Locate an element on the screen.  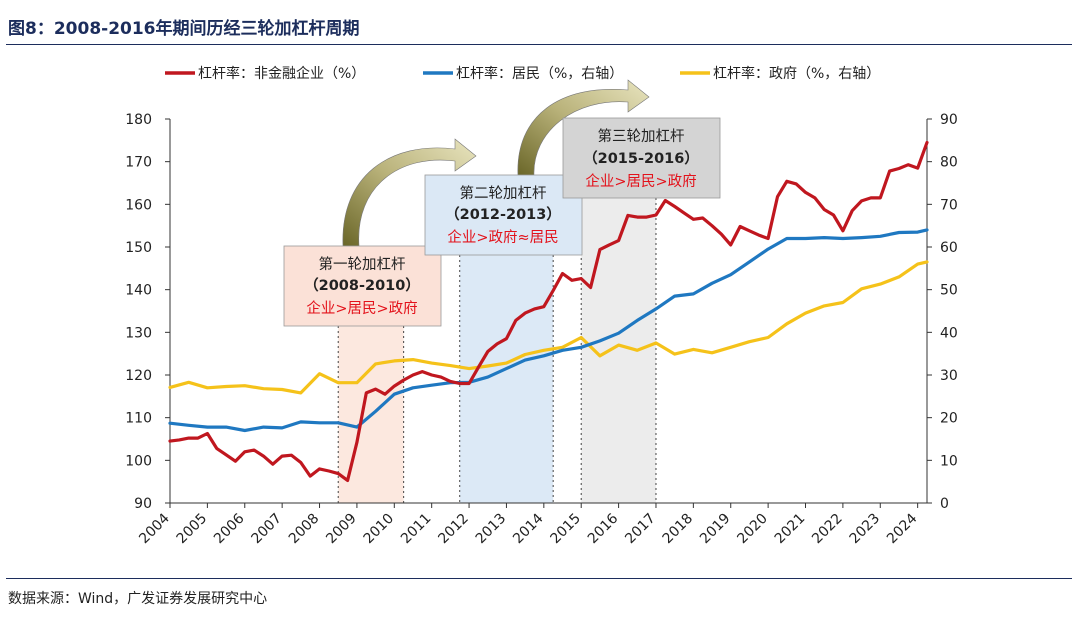
x-tick-label: 2008 is located at coordinates (304, 529).